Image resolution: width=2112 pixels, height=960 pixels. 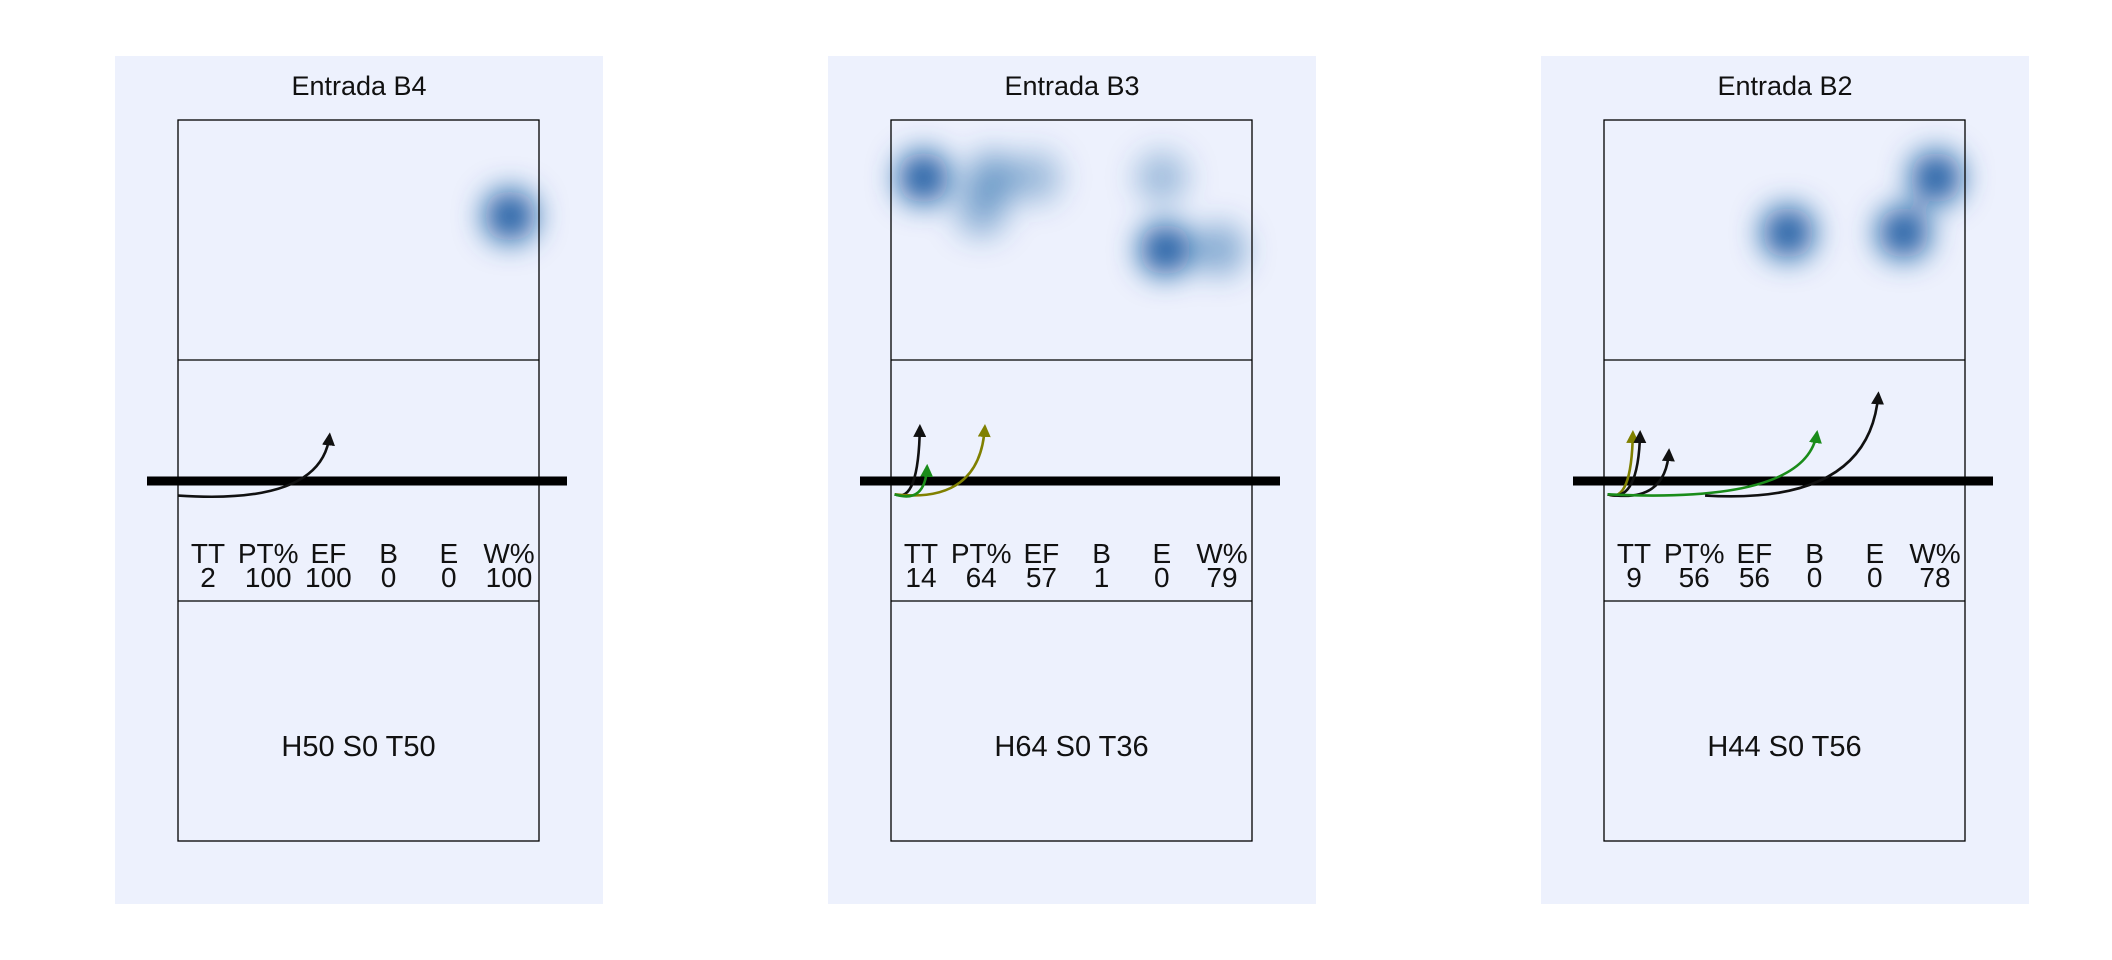 What do you see at coordinates (358, 86) in the screenshot?
I see `panel-title: Entrada B4` at bounding box center [358, 86].